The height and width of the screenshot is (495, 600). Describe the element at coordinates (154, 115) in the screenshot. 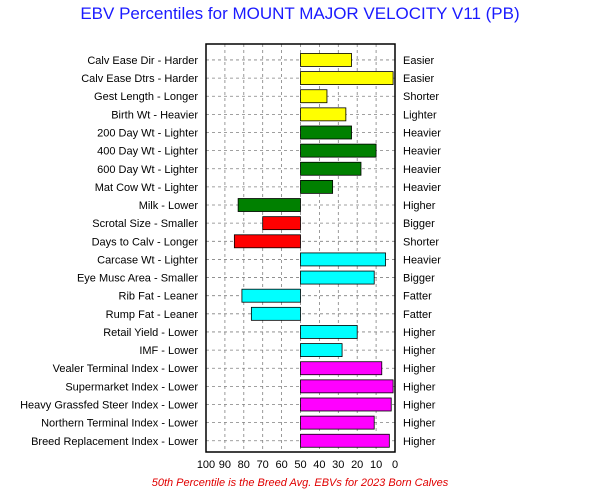

I see `category-label: Birth Wt - Heavier` at that location.